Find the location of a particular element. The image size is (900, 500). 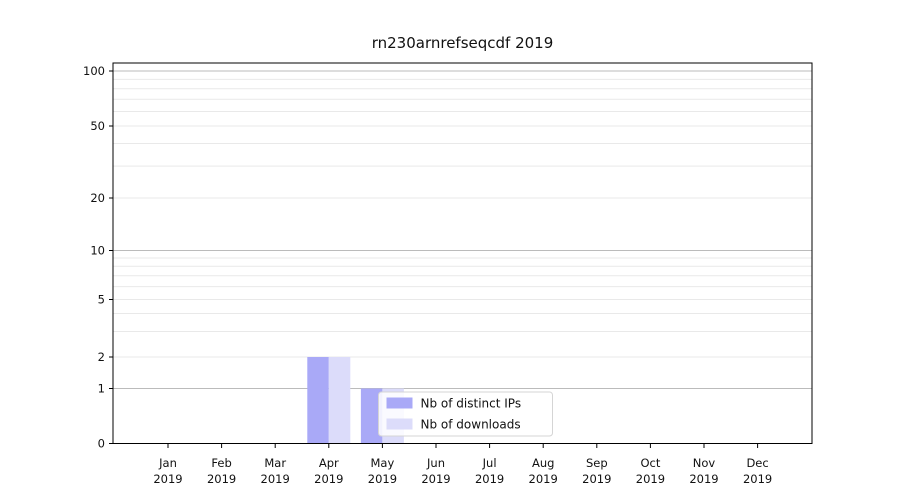

x-tick-month-label: Nov is located at coordinates (704, 463).